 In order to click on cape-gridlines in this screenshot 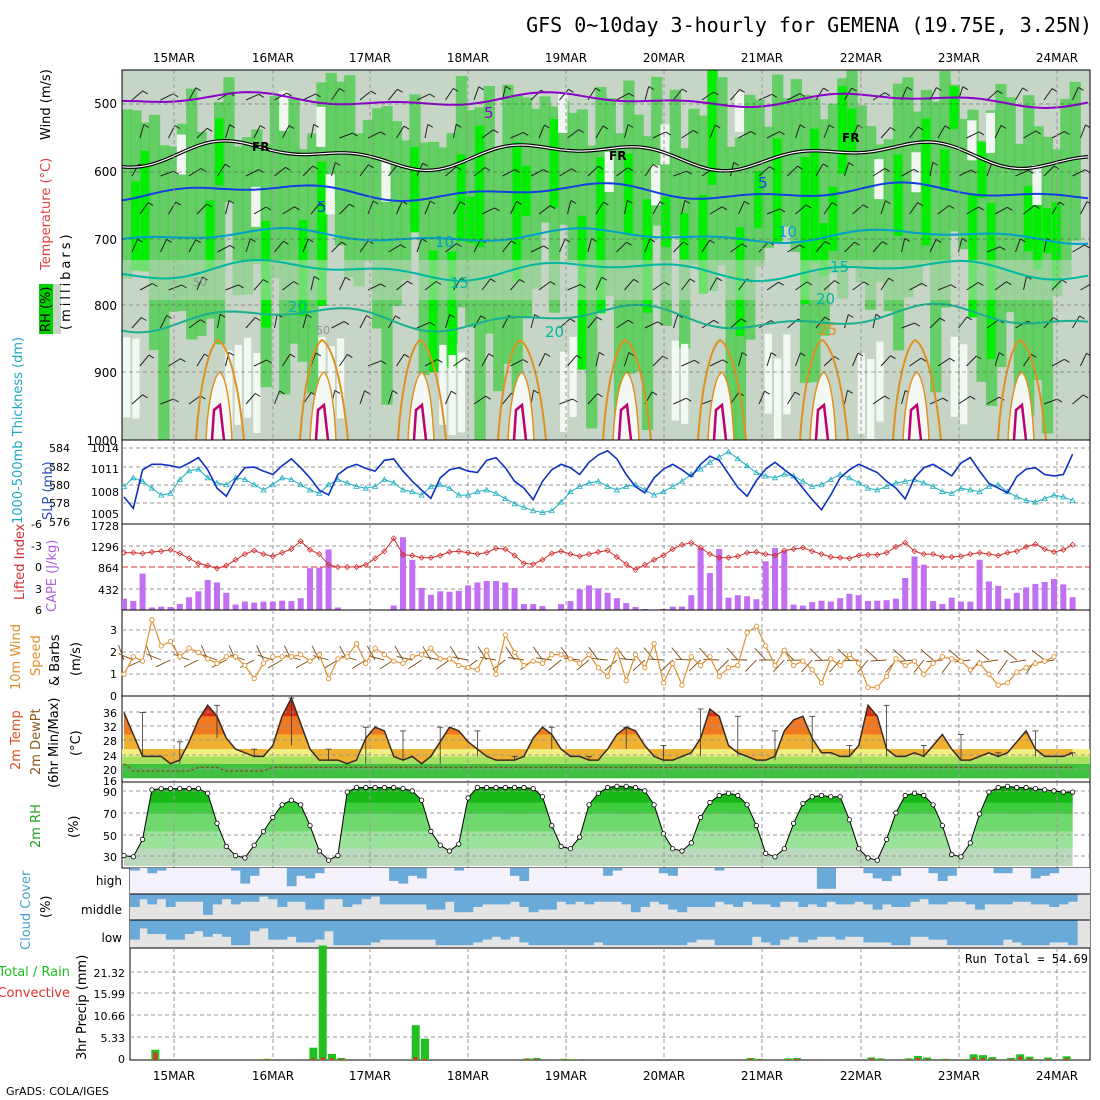, I will do `click(606, 567)`.